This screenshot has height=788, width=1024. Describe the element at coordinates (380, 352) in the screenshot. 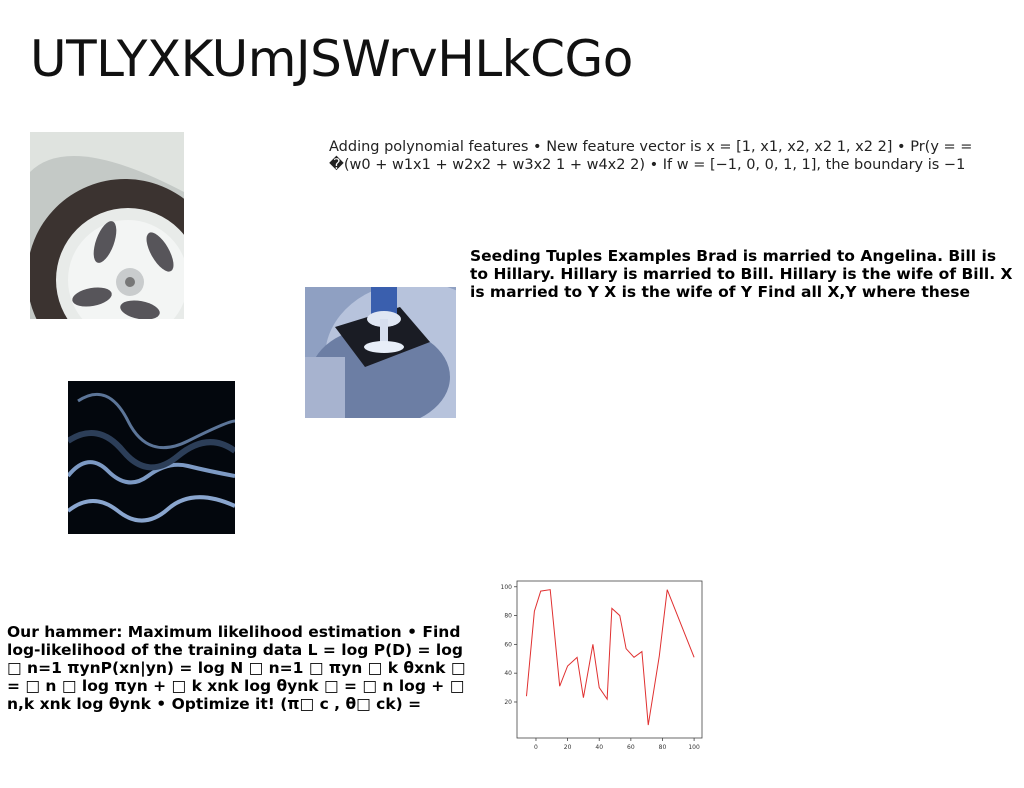

I see `glass-on-coaster-image` at that location.